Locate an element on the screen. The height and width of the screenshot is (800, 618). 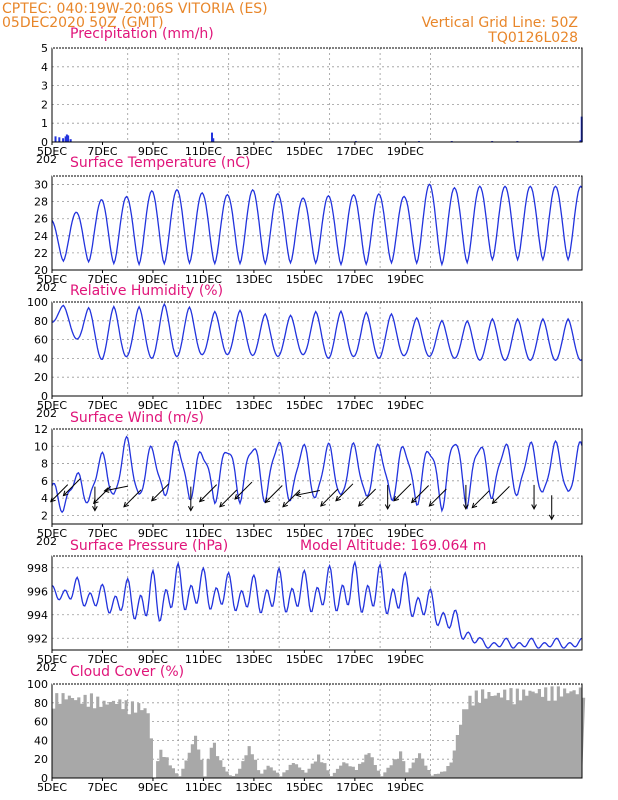
y-tick-label: 24 is located at coordinates (41, 236).